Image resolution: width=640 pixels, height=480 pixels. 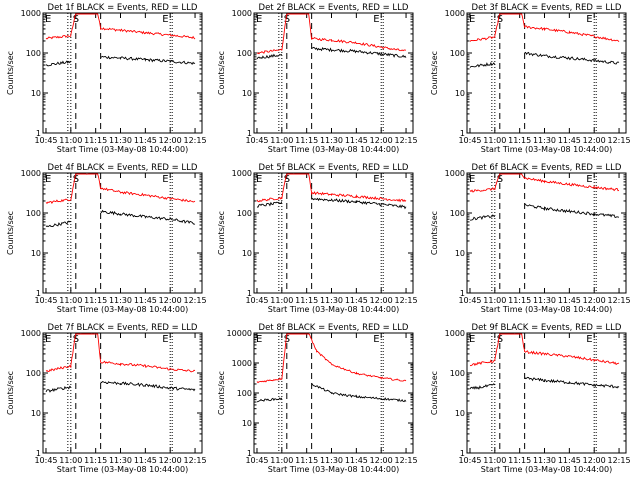 I want to click on panel-title: Det 2f BLACK = Events, RED = LLD, so click(x=334, y=8).